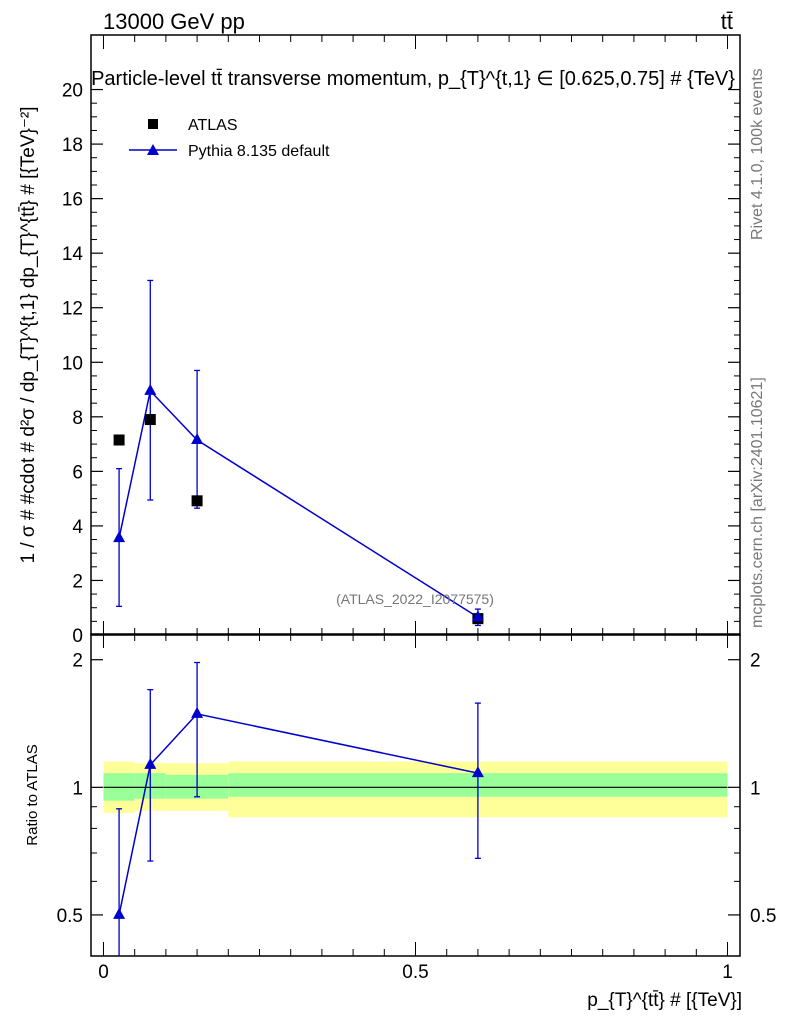 This screenshot has width=786, height=1024. I want to click on main-y-tick-label: 4, so click(77, 527).